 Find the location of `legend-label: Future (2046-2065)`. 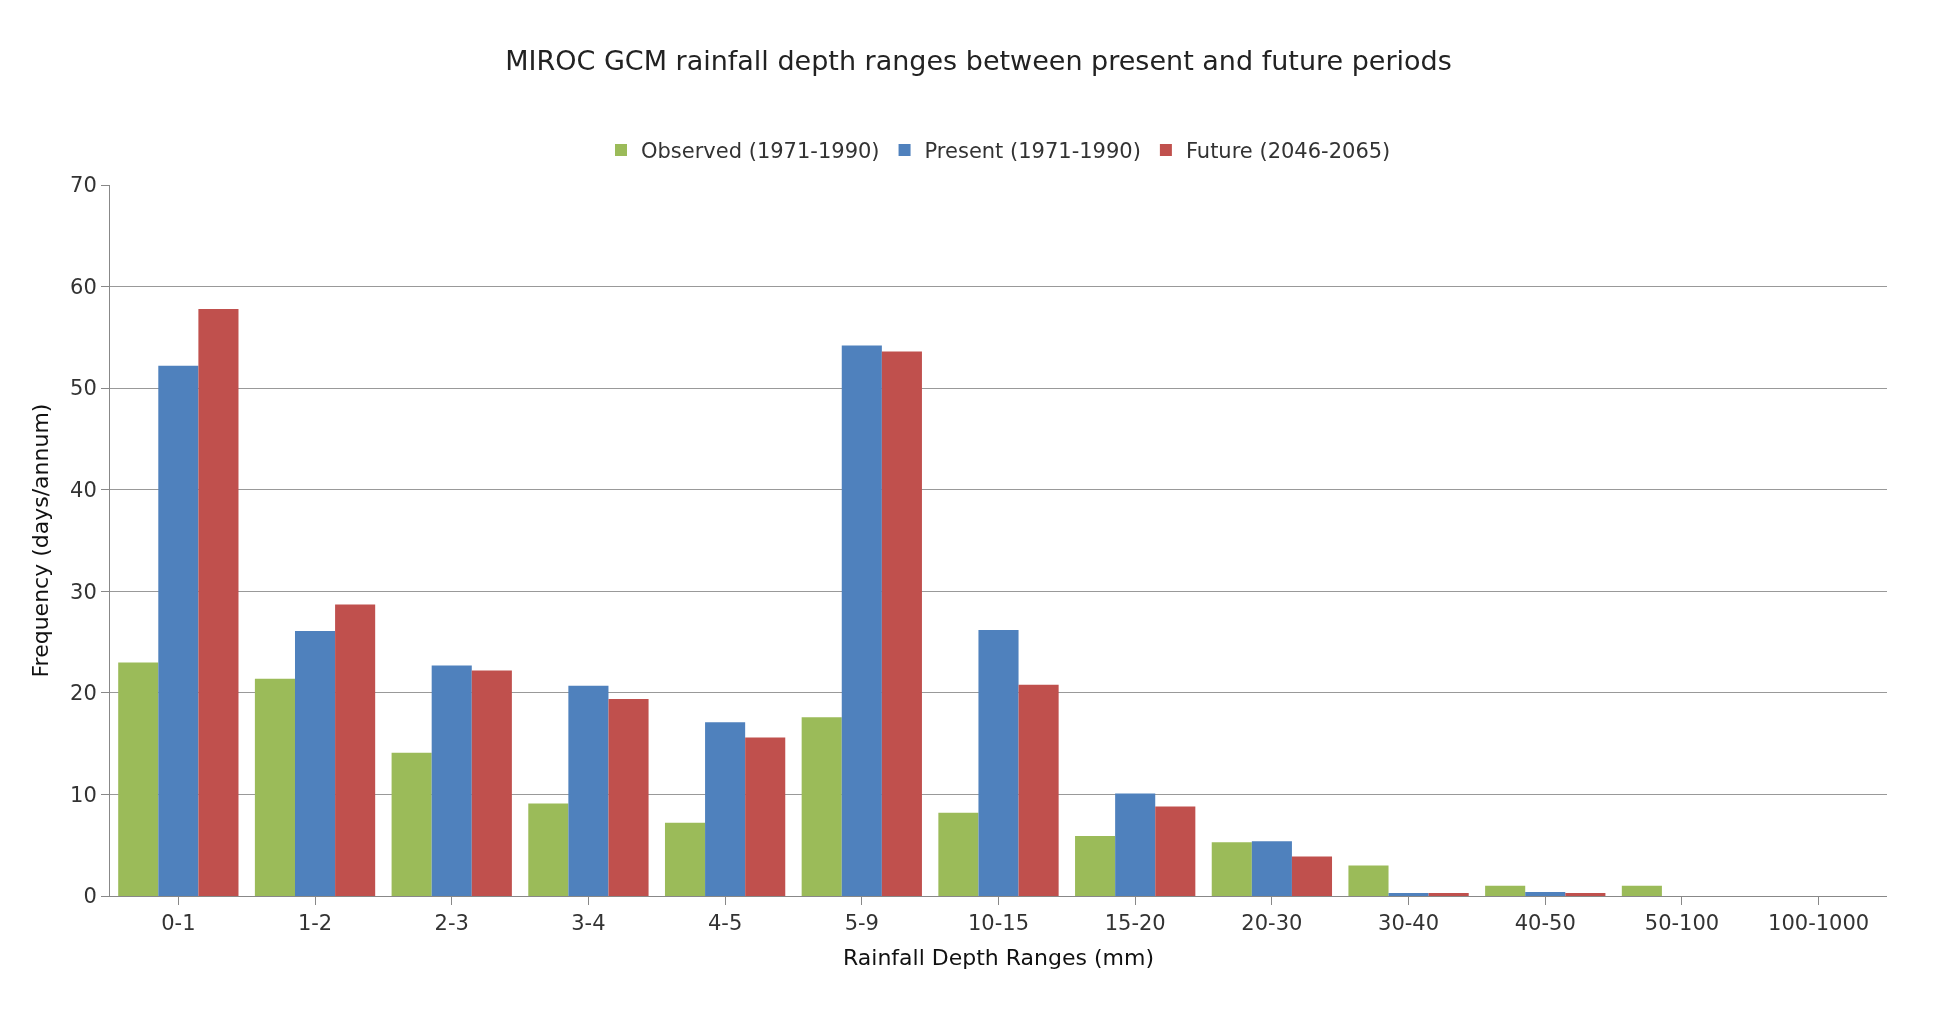

legend-label: Future (2046-2065) is located at coordinates (1288, 151).